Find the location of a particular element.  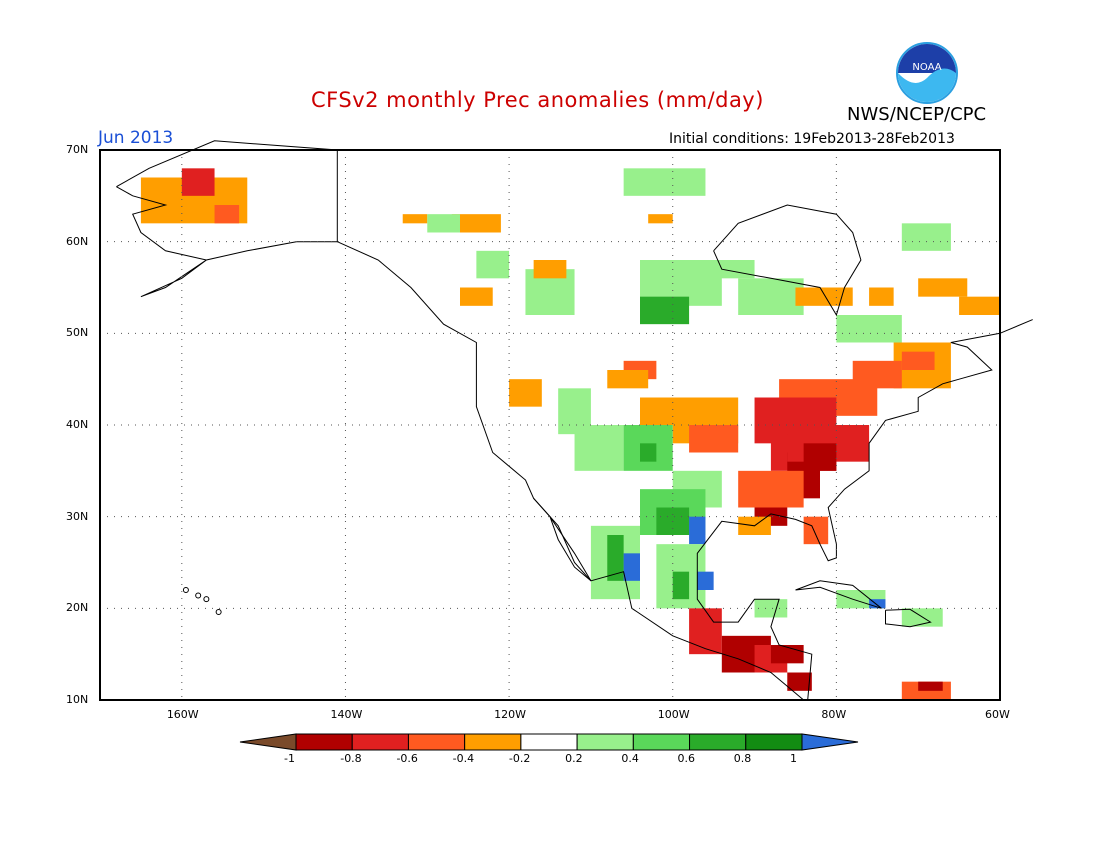

lat-tick-label: 60N is located at coordinates (77, 241).